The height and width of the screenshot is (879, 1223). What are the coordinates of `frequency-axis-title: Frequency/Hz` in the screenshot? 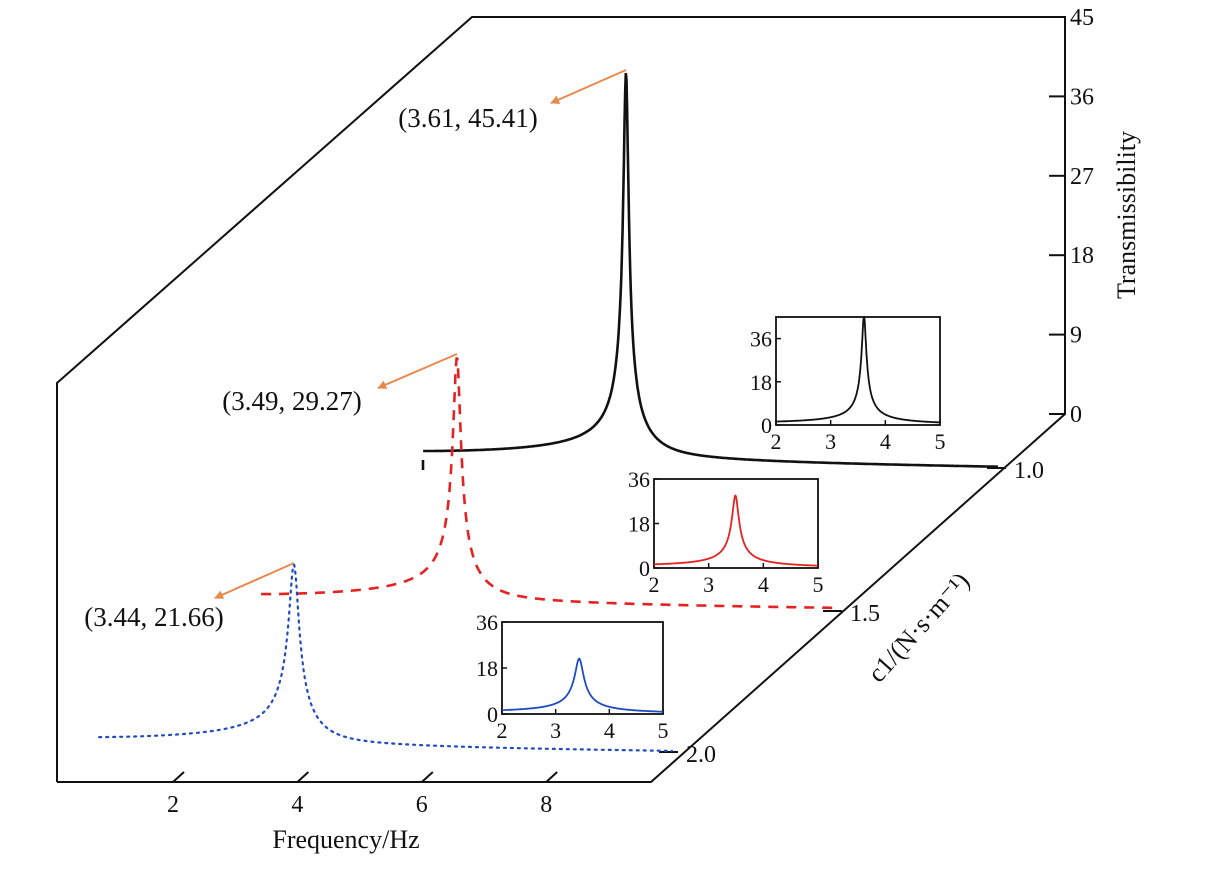 It's located at (345, 839).